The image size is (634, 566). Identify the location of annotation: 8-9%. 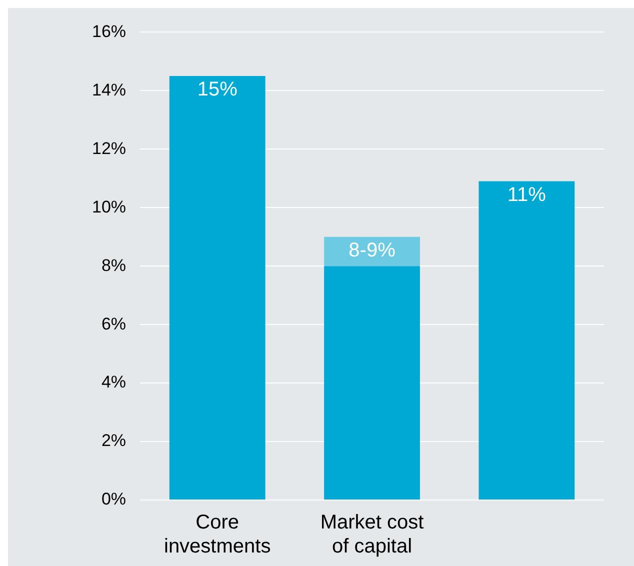
(372, 250).